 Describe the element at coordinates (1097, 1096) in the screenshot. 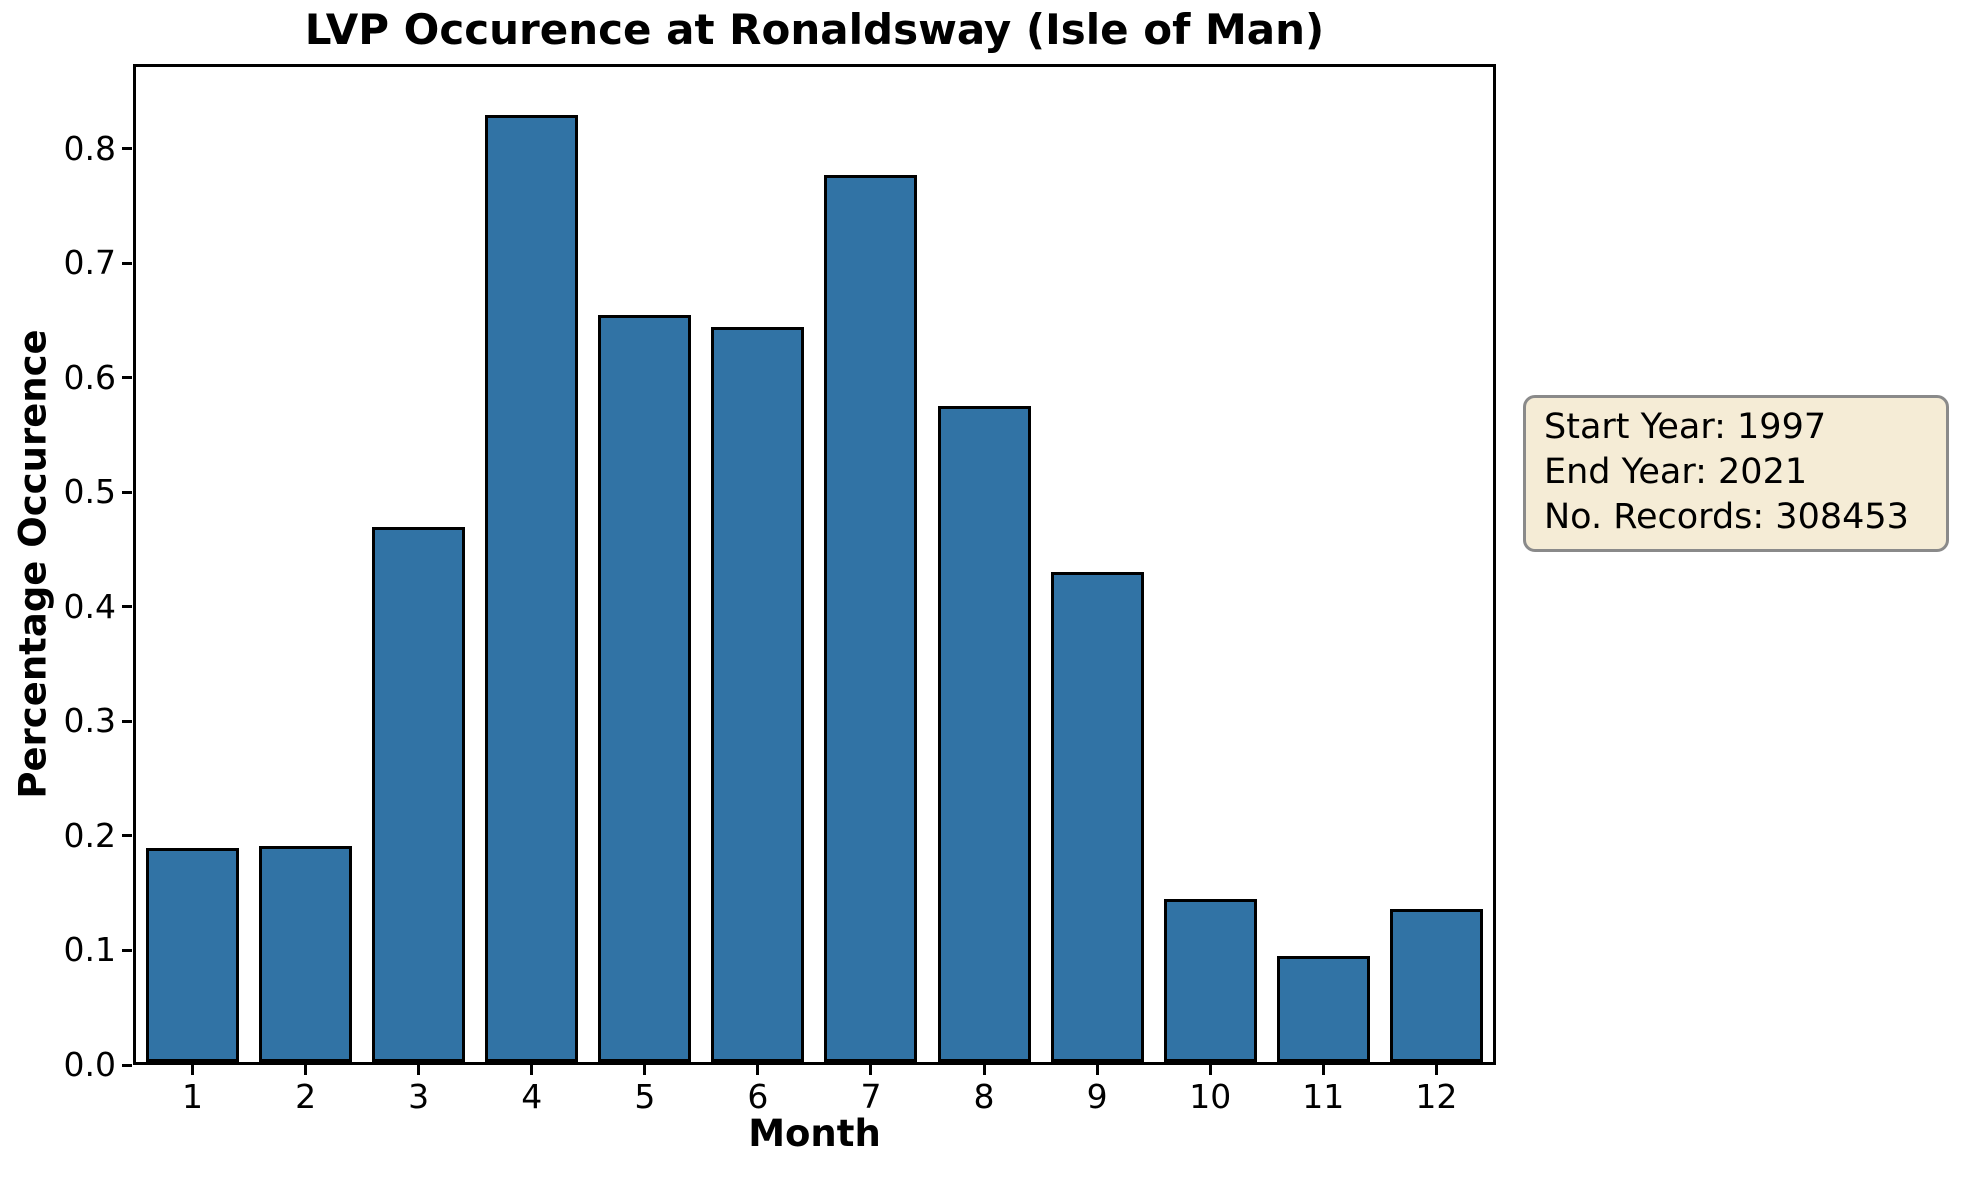

I see `x-tick-label-9: 9` at that location.